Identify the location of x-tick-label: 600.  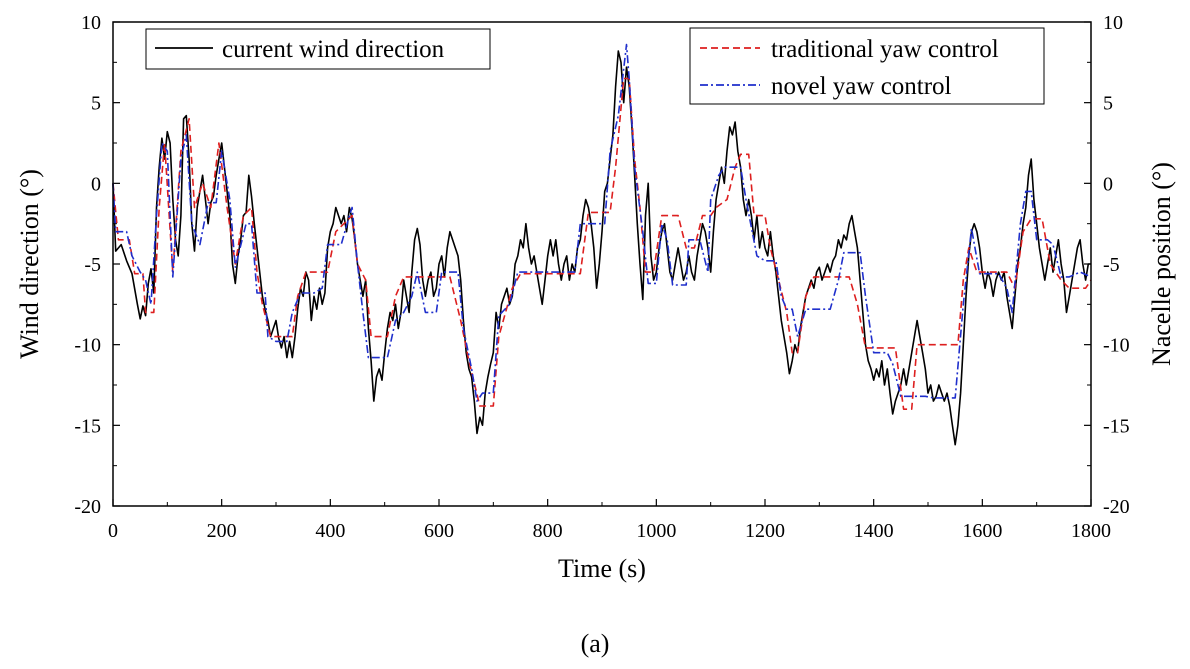
(439, 531).